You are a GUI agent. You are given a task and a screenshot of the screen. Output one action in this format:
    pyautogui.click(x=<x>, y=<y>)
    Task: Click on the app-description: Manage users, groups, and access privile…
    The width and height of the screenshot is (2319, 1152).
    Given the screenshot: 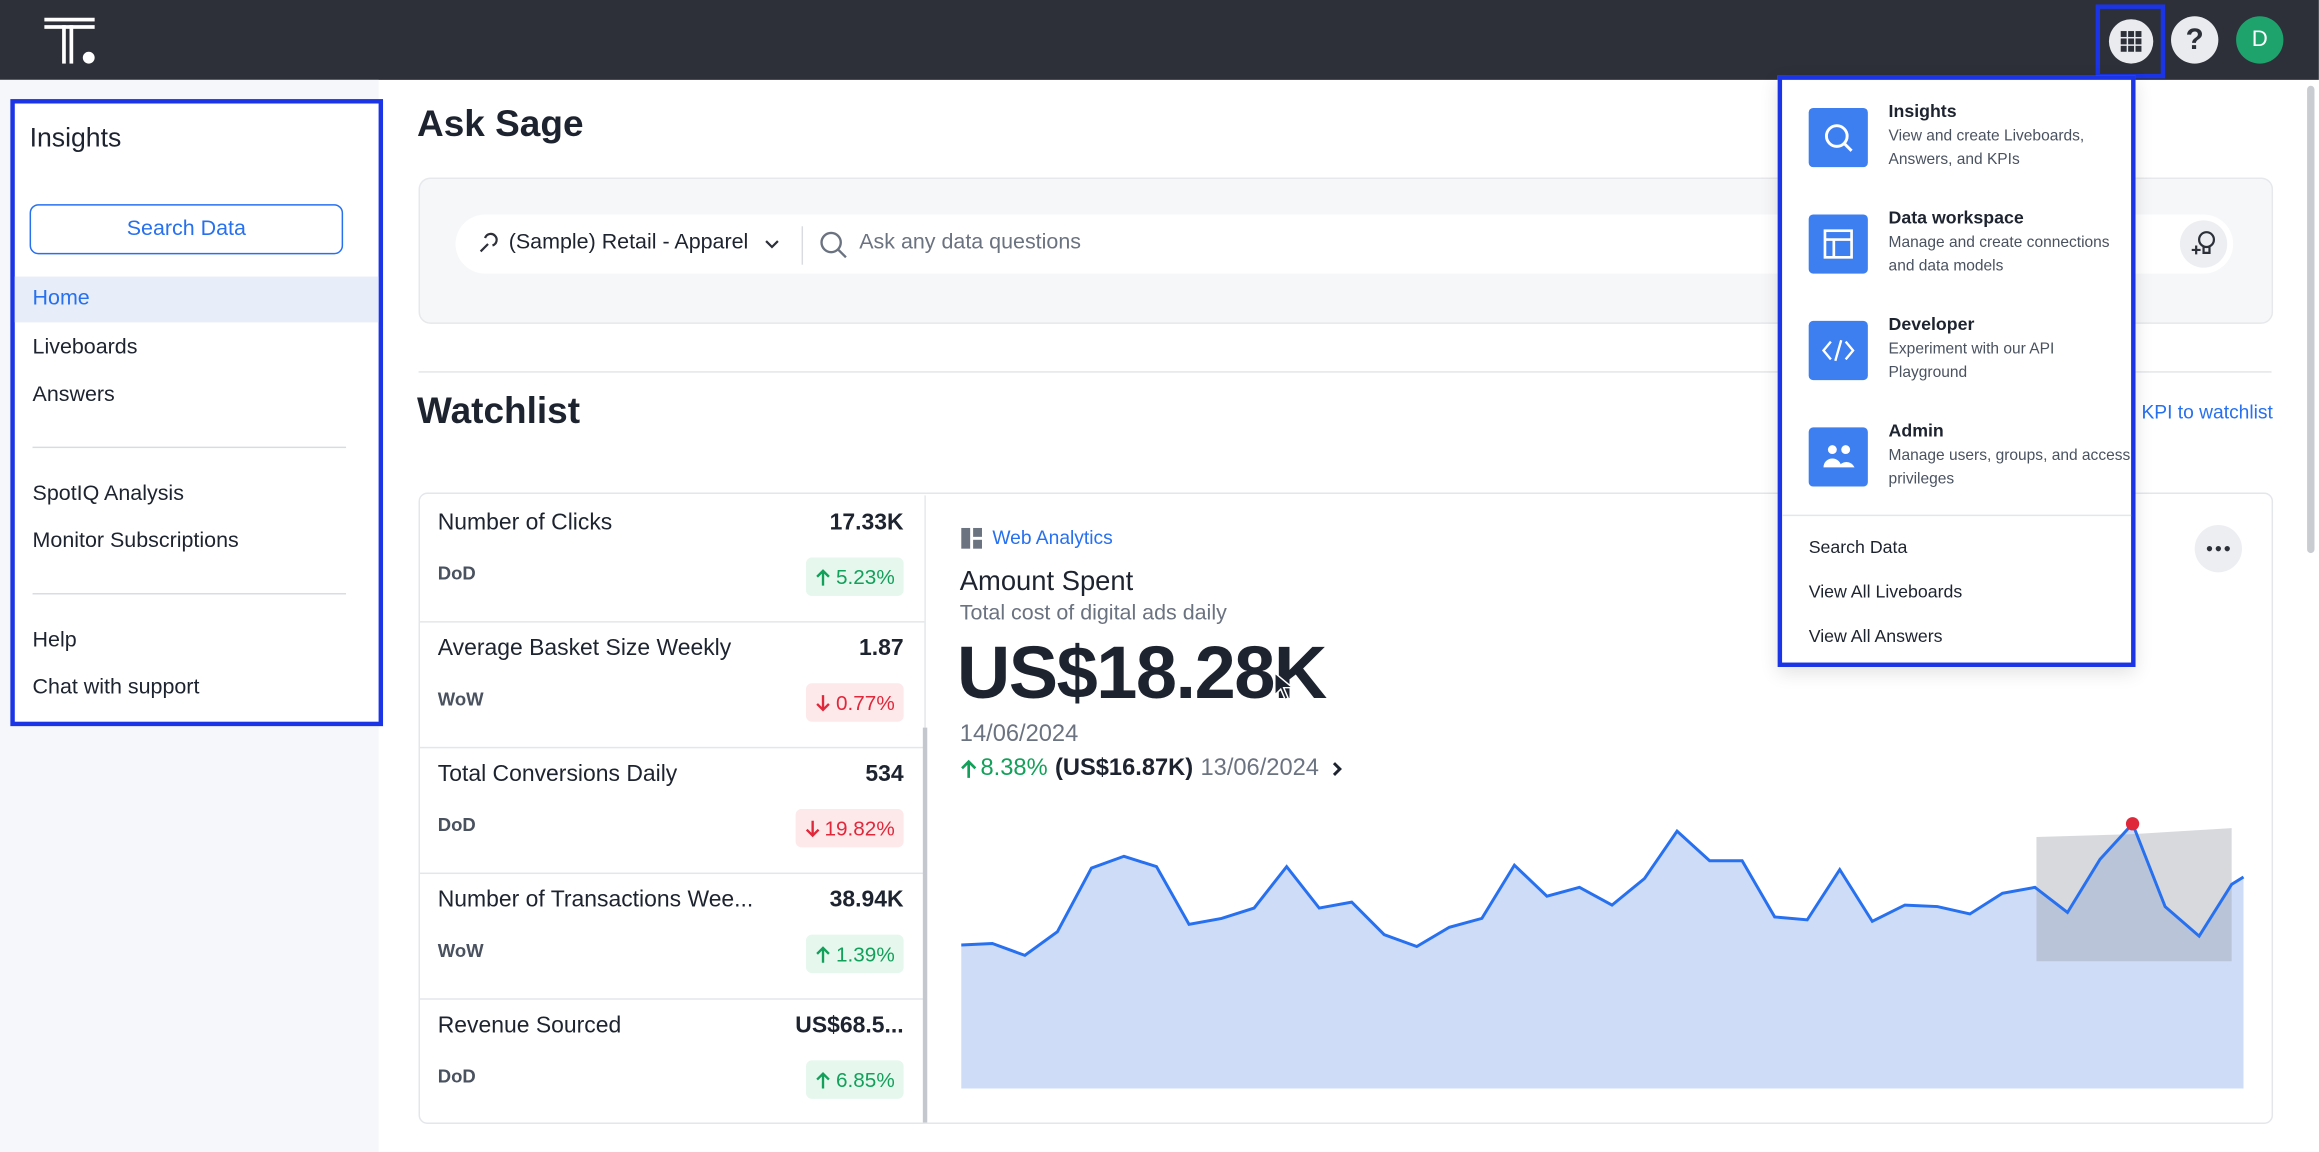 What is the action you would take?
    pyautogui.click(x=2009, y=467)
    